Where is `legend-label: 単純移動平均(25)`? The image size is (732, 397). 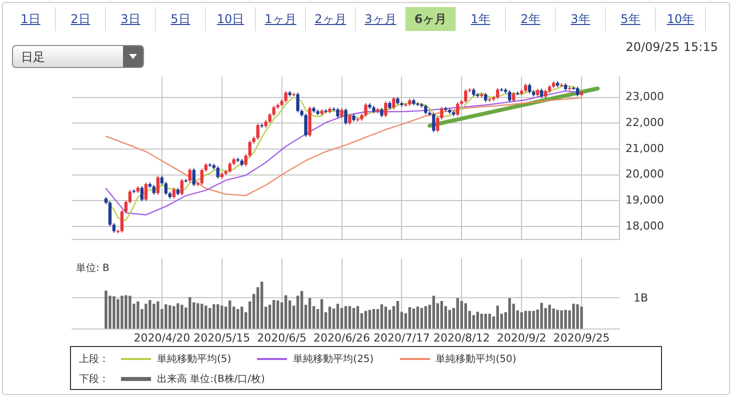 legend-label: 単純移動平均(25) is located at coordinates (333, 359).